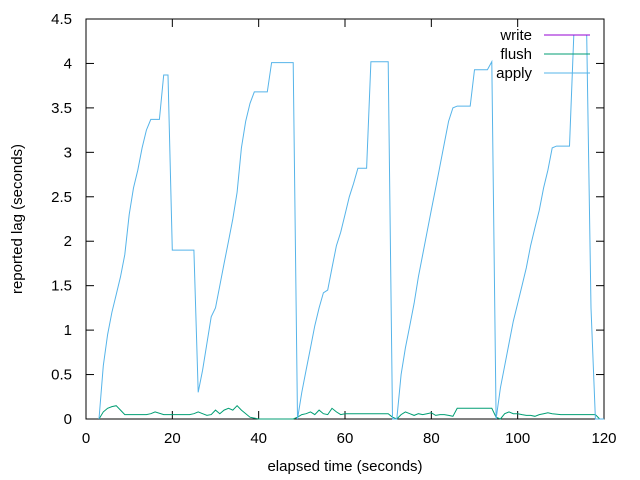 The width and height of the screenshot is (640, 480). Describe the element at coordinates (68, 330) in the screenshot. I see `y-tick-label: 1` at that location.